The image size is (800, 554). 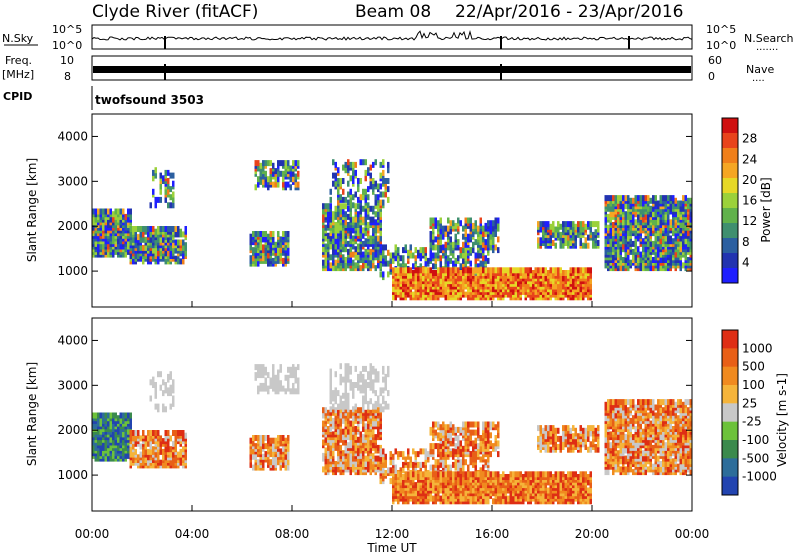 What do you see at coordinates (769, 38) in the screenshot?
I see `noise-right-label: N.Search` at bounding box center [769, 38].